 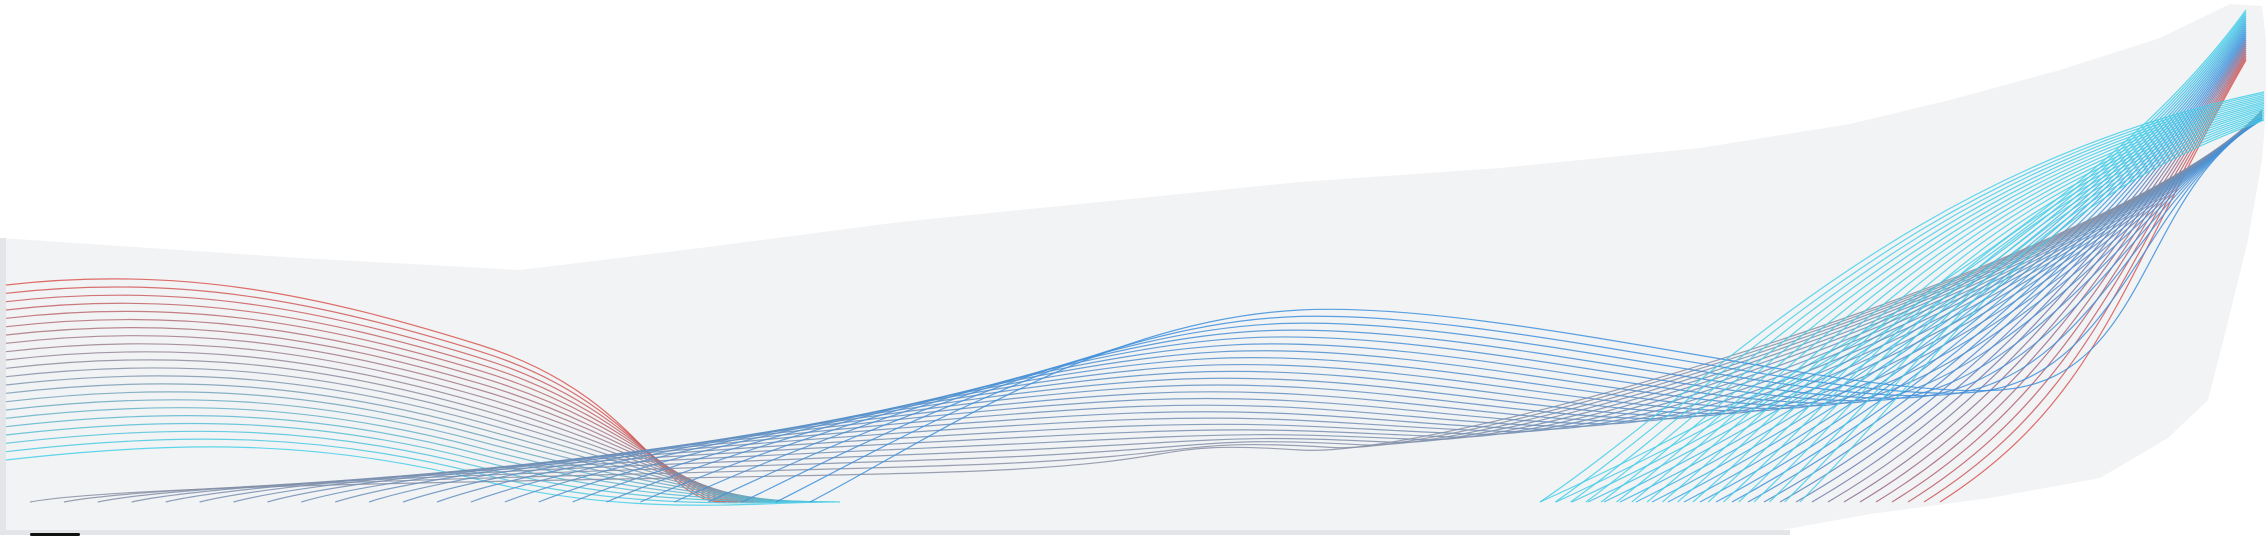 I want to click on bottom-shadow-line, so click(x=55, y=534).